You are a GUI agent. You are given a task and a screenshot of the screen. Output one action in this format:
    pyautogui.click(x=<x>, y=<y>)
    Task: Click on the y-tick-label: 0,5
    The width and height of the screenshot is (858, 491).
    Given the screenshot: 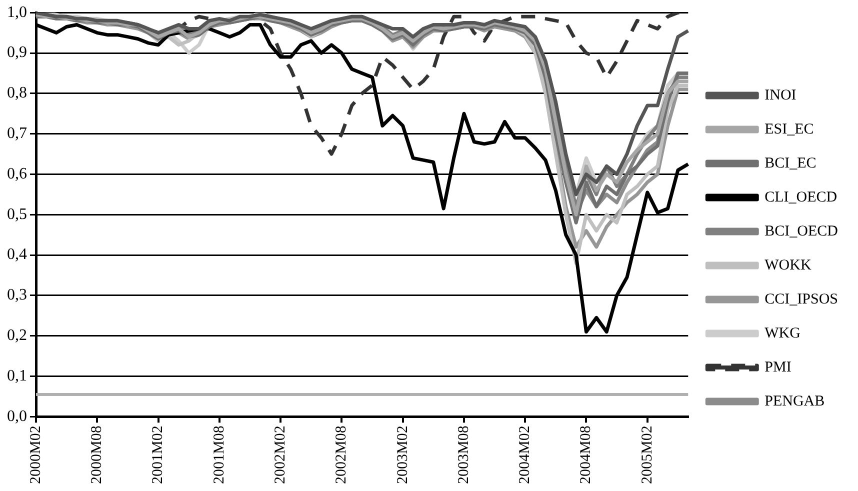 What is the action you would take?
    pyautogui.click(x=17, y=214)
    